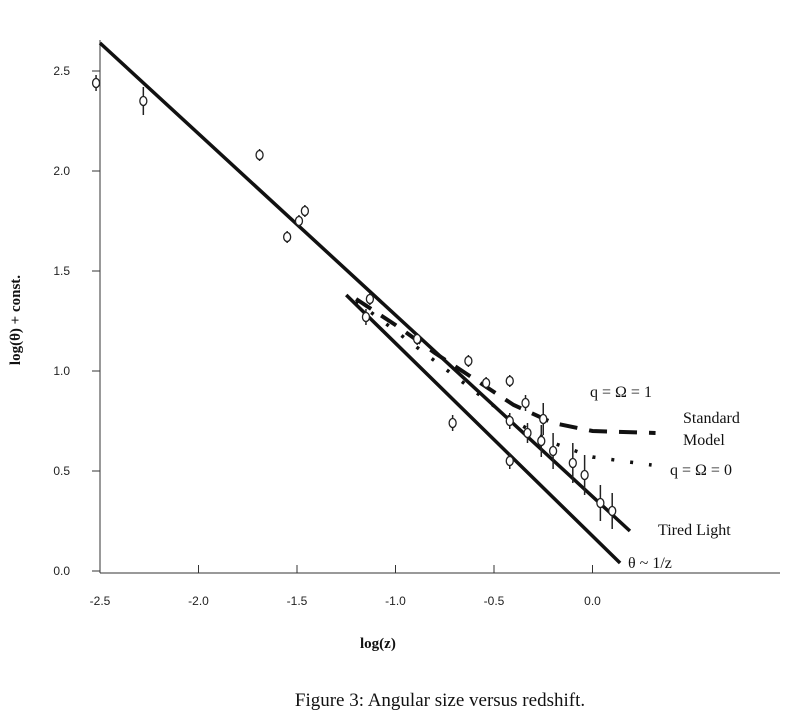  I want to click on x-tick-label: -1.0, so click(395, 601).